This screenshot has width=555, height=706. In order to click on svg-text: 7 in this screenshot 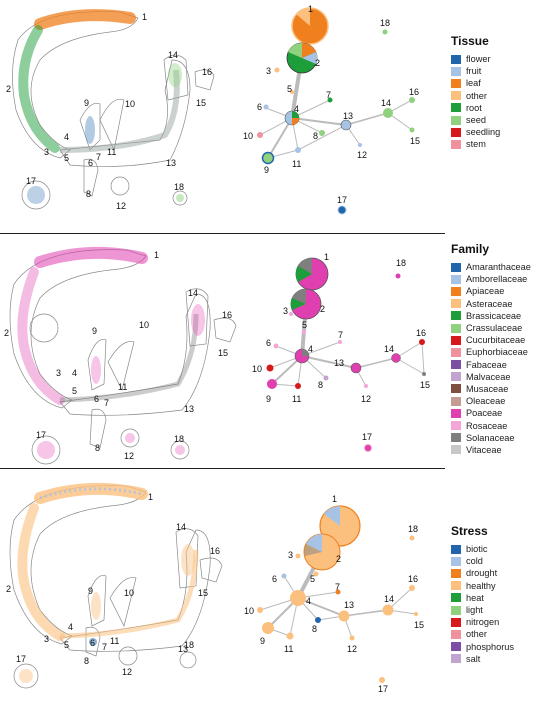, I will do `click(340, 335)`.